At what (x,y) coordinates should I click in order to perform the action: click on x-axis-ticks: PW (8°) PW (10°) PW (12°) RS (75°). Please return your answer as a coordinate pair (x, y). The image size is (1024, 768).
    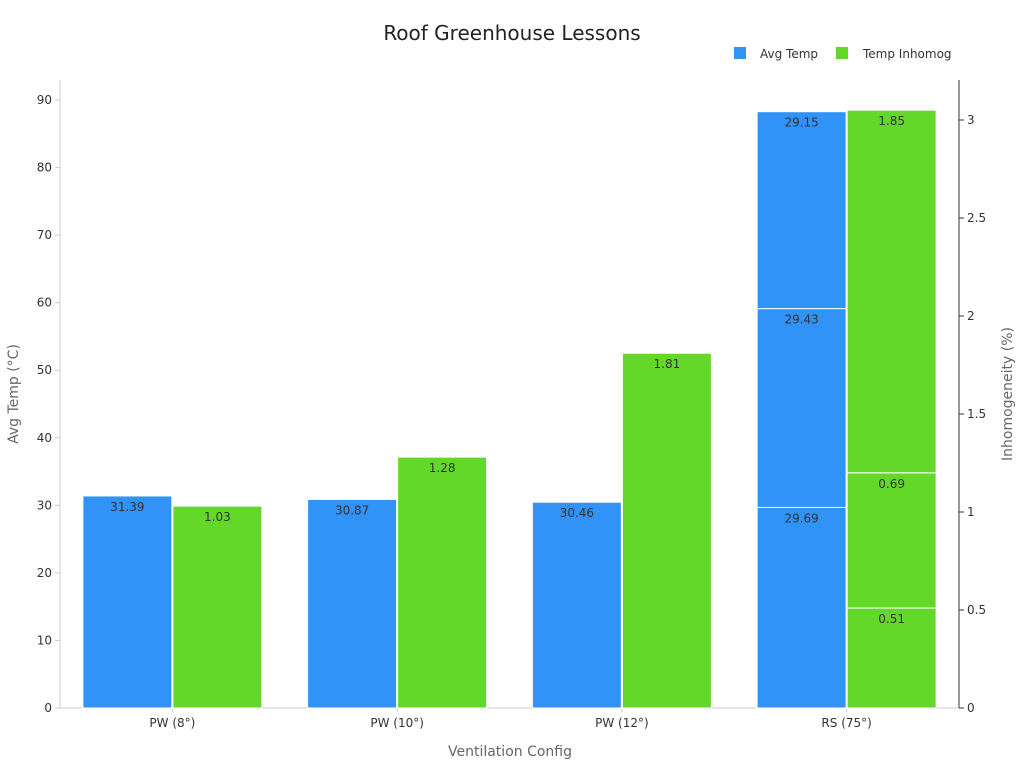
    Looking at the image, I should click on (510, 719).